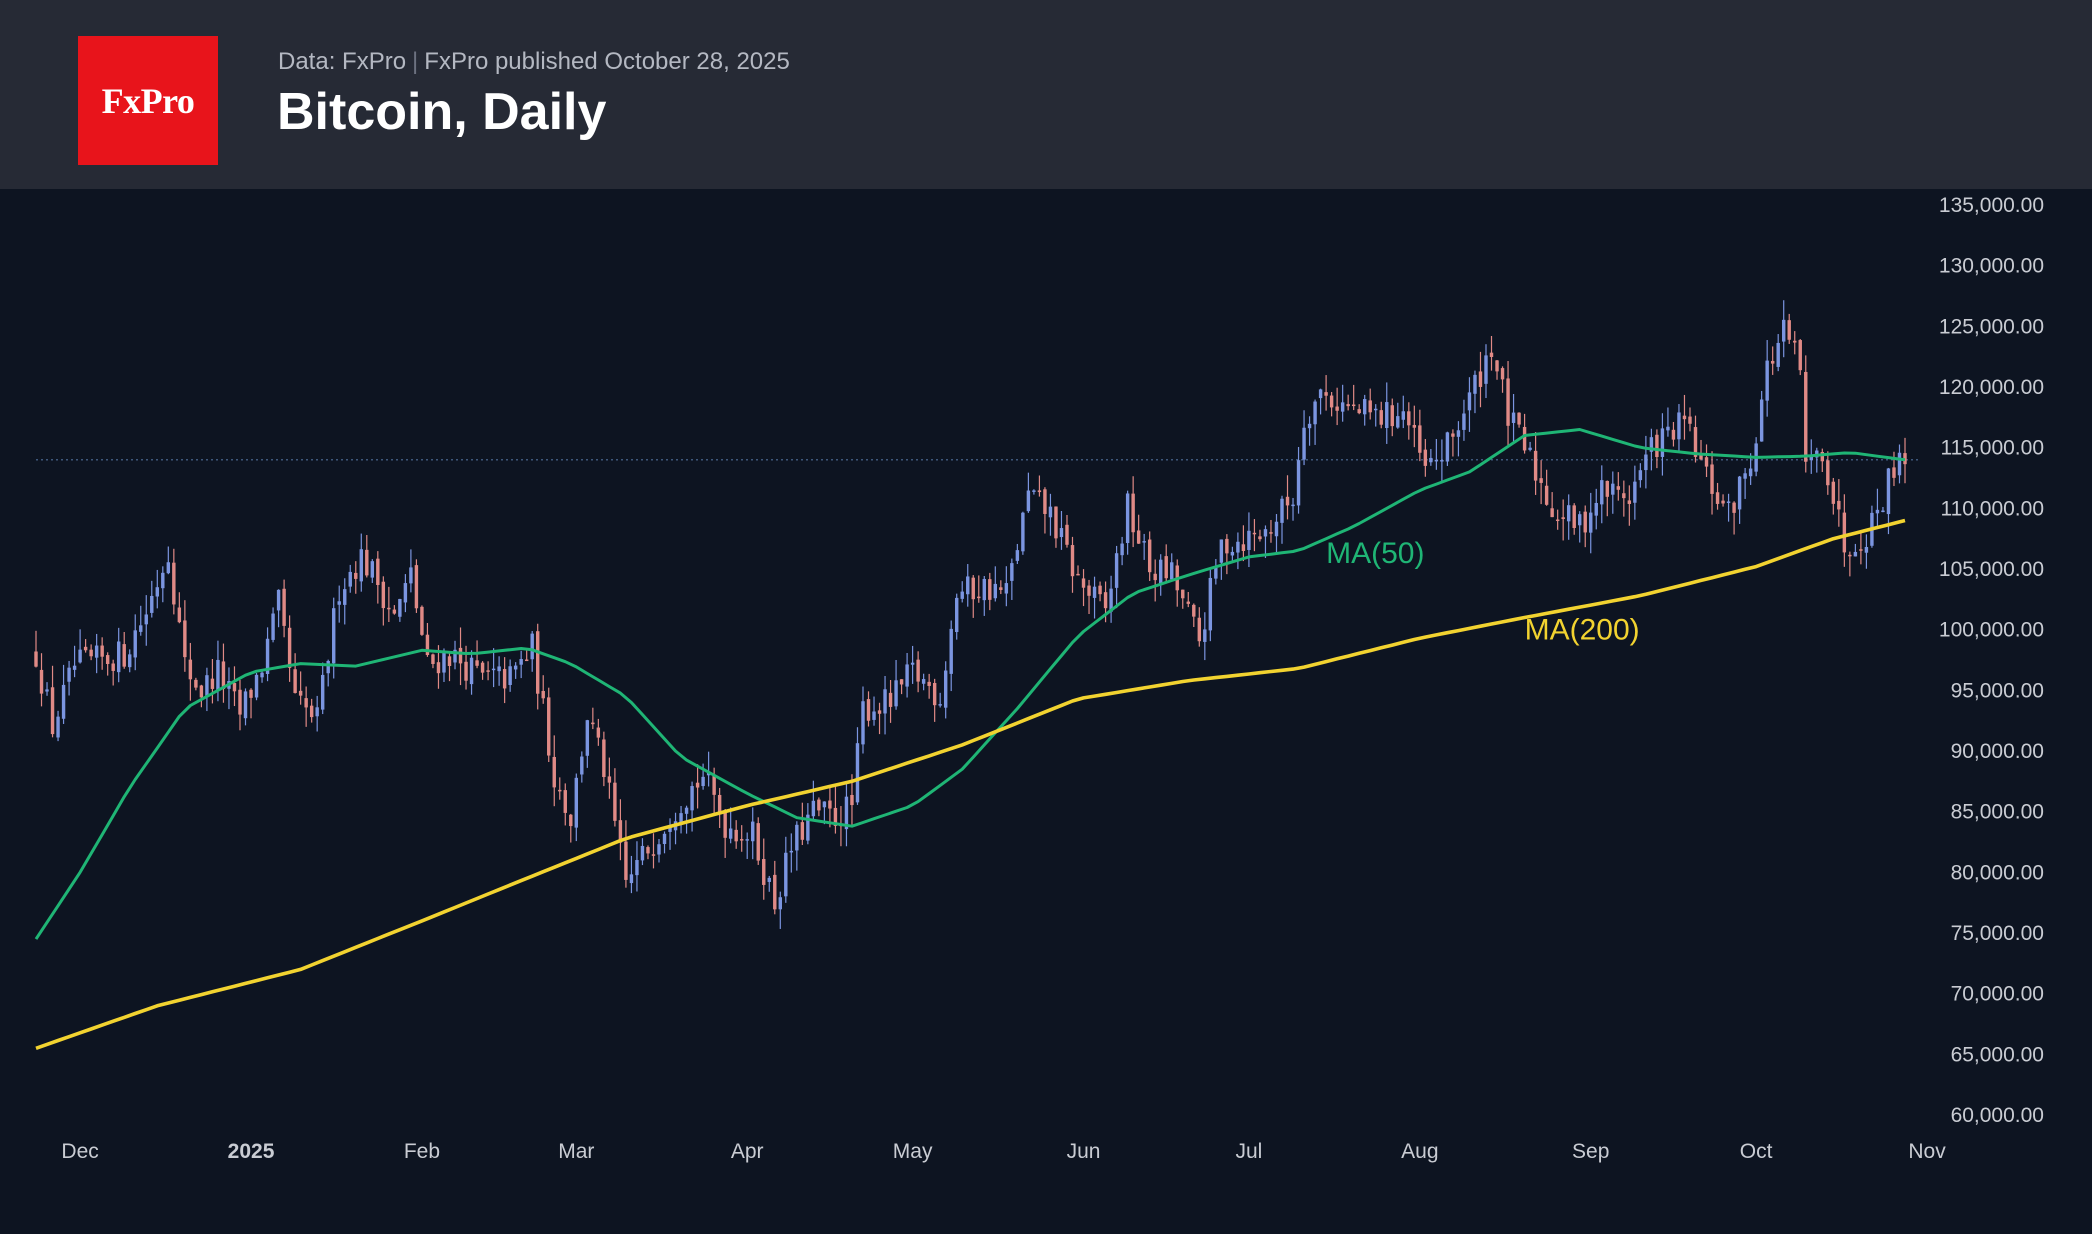 The width and height of the screenshot is (2092, 1234). Describe the element at coordinates (1997, 872) in the screenshot. I see `y-tick-label: 80,000.00` at that location.